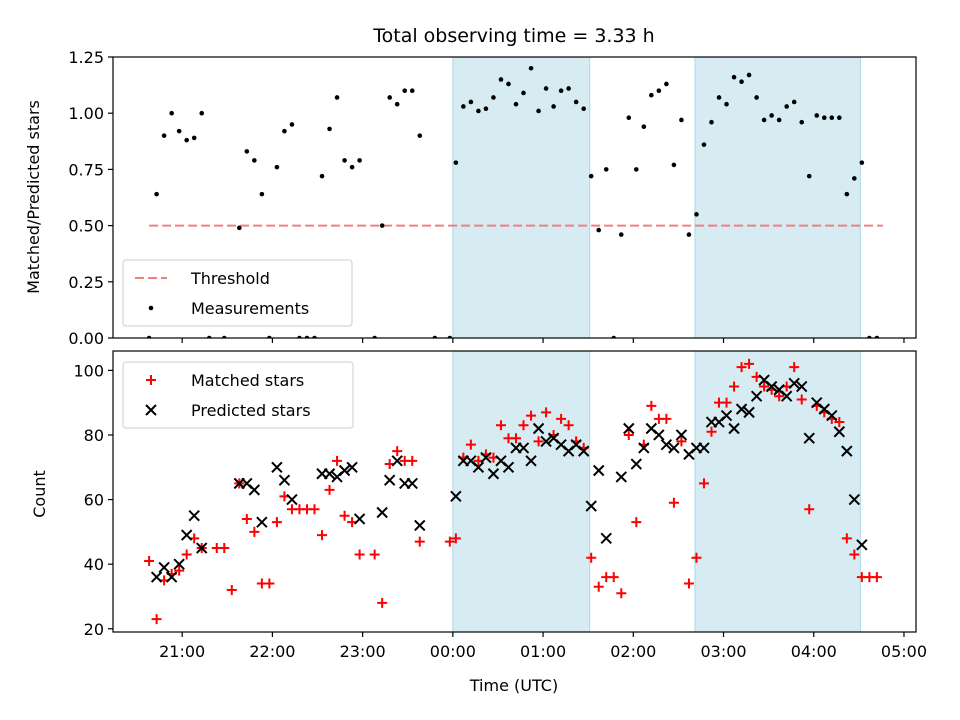 The image size is (960, 720). I want to click on x-tick-label-1: 22:00, so click(272, 651).